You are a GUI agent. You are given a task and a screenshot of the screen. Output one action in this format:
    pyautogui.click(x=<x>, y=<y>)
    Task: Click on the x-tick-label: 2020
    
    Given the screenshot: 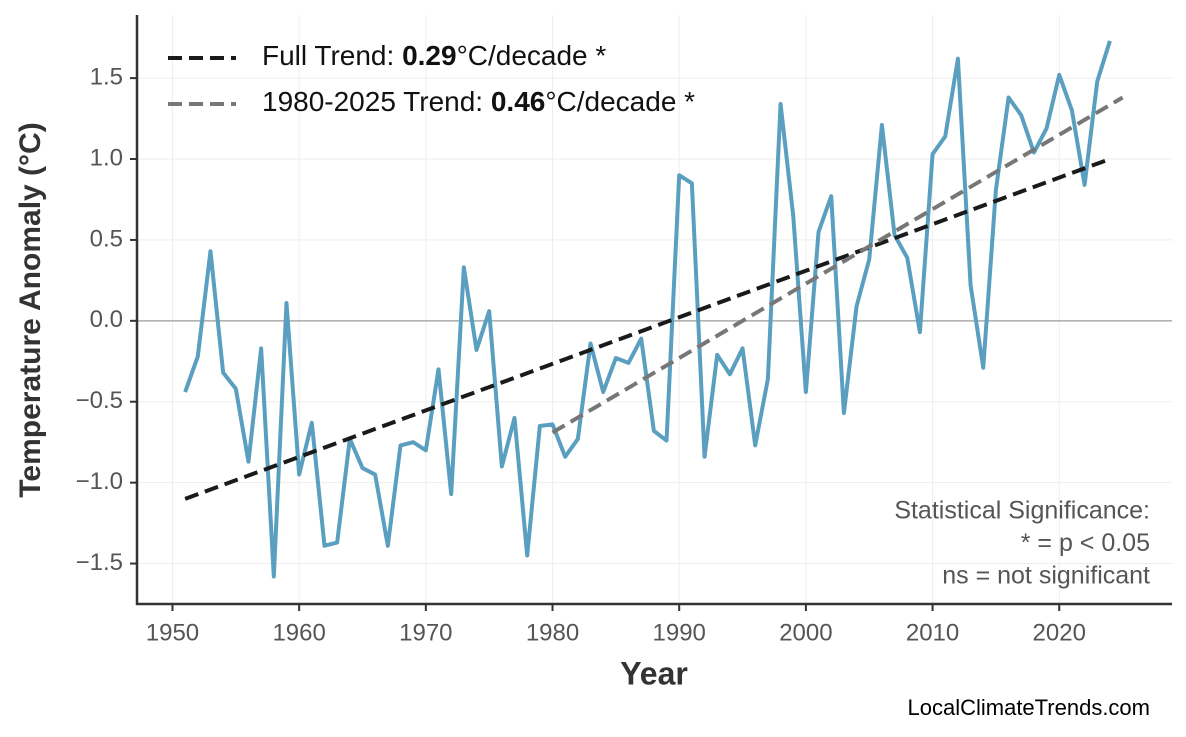 What is the action you would take?
    pyautogui.click(x=1059, y=632)
    